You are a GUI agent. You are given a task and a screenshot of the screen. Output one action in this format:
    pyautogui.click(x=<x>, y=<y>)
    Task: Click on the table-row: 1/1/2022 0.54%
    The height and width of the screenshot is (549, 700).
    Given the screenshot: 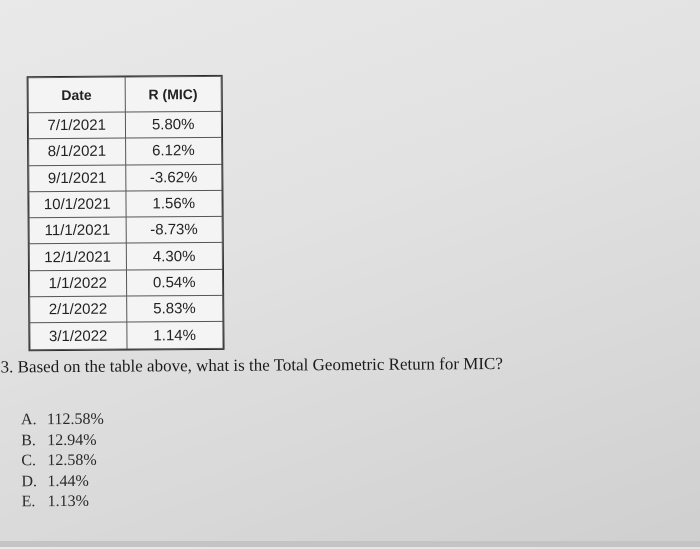 What is the action you would take?
    pyautogui.click(x=126, y=283)
    